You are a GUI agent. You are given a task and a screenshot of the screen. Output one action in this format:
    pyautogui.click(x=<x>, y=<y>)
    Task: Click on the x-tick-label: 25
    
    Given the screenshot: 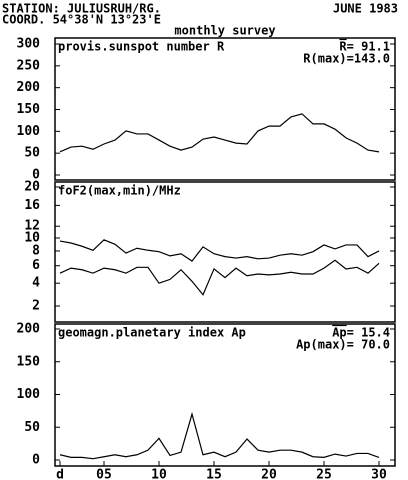 What is the action you would take?
    pyautogui.click(x=324, y=474)
    